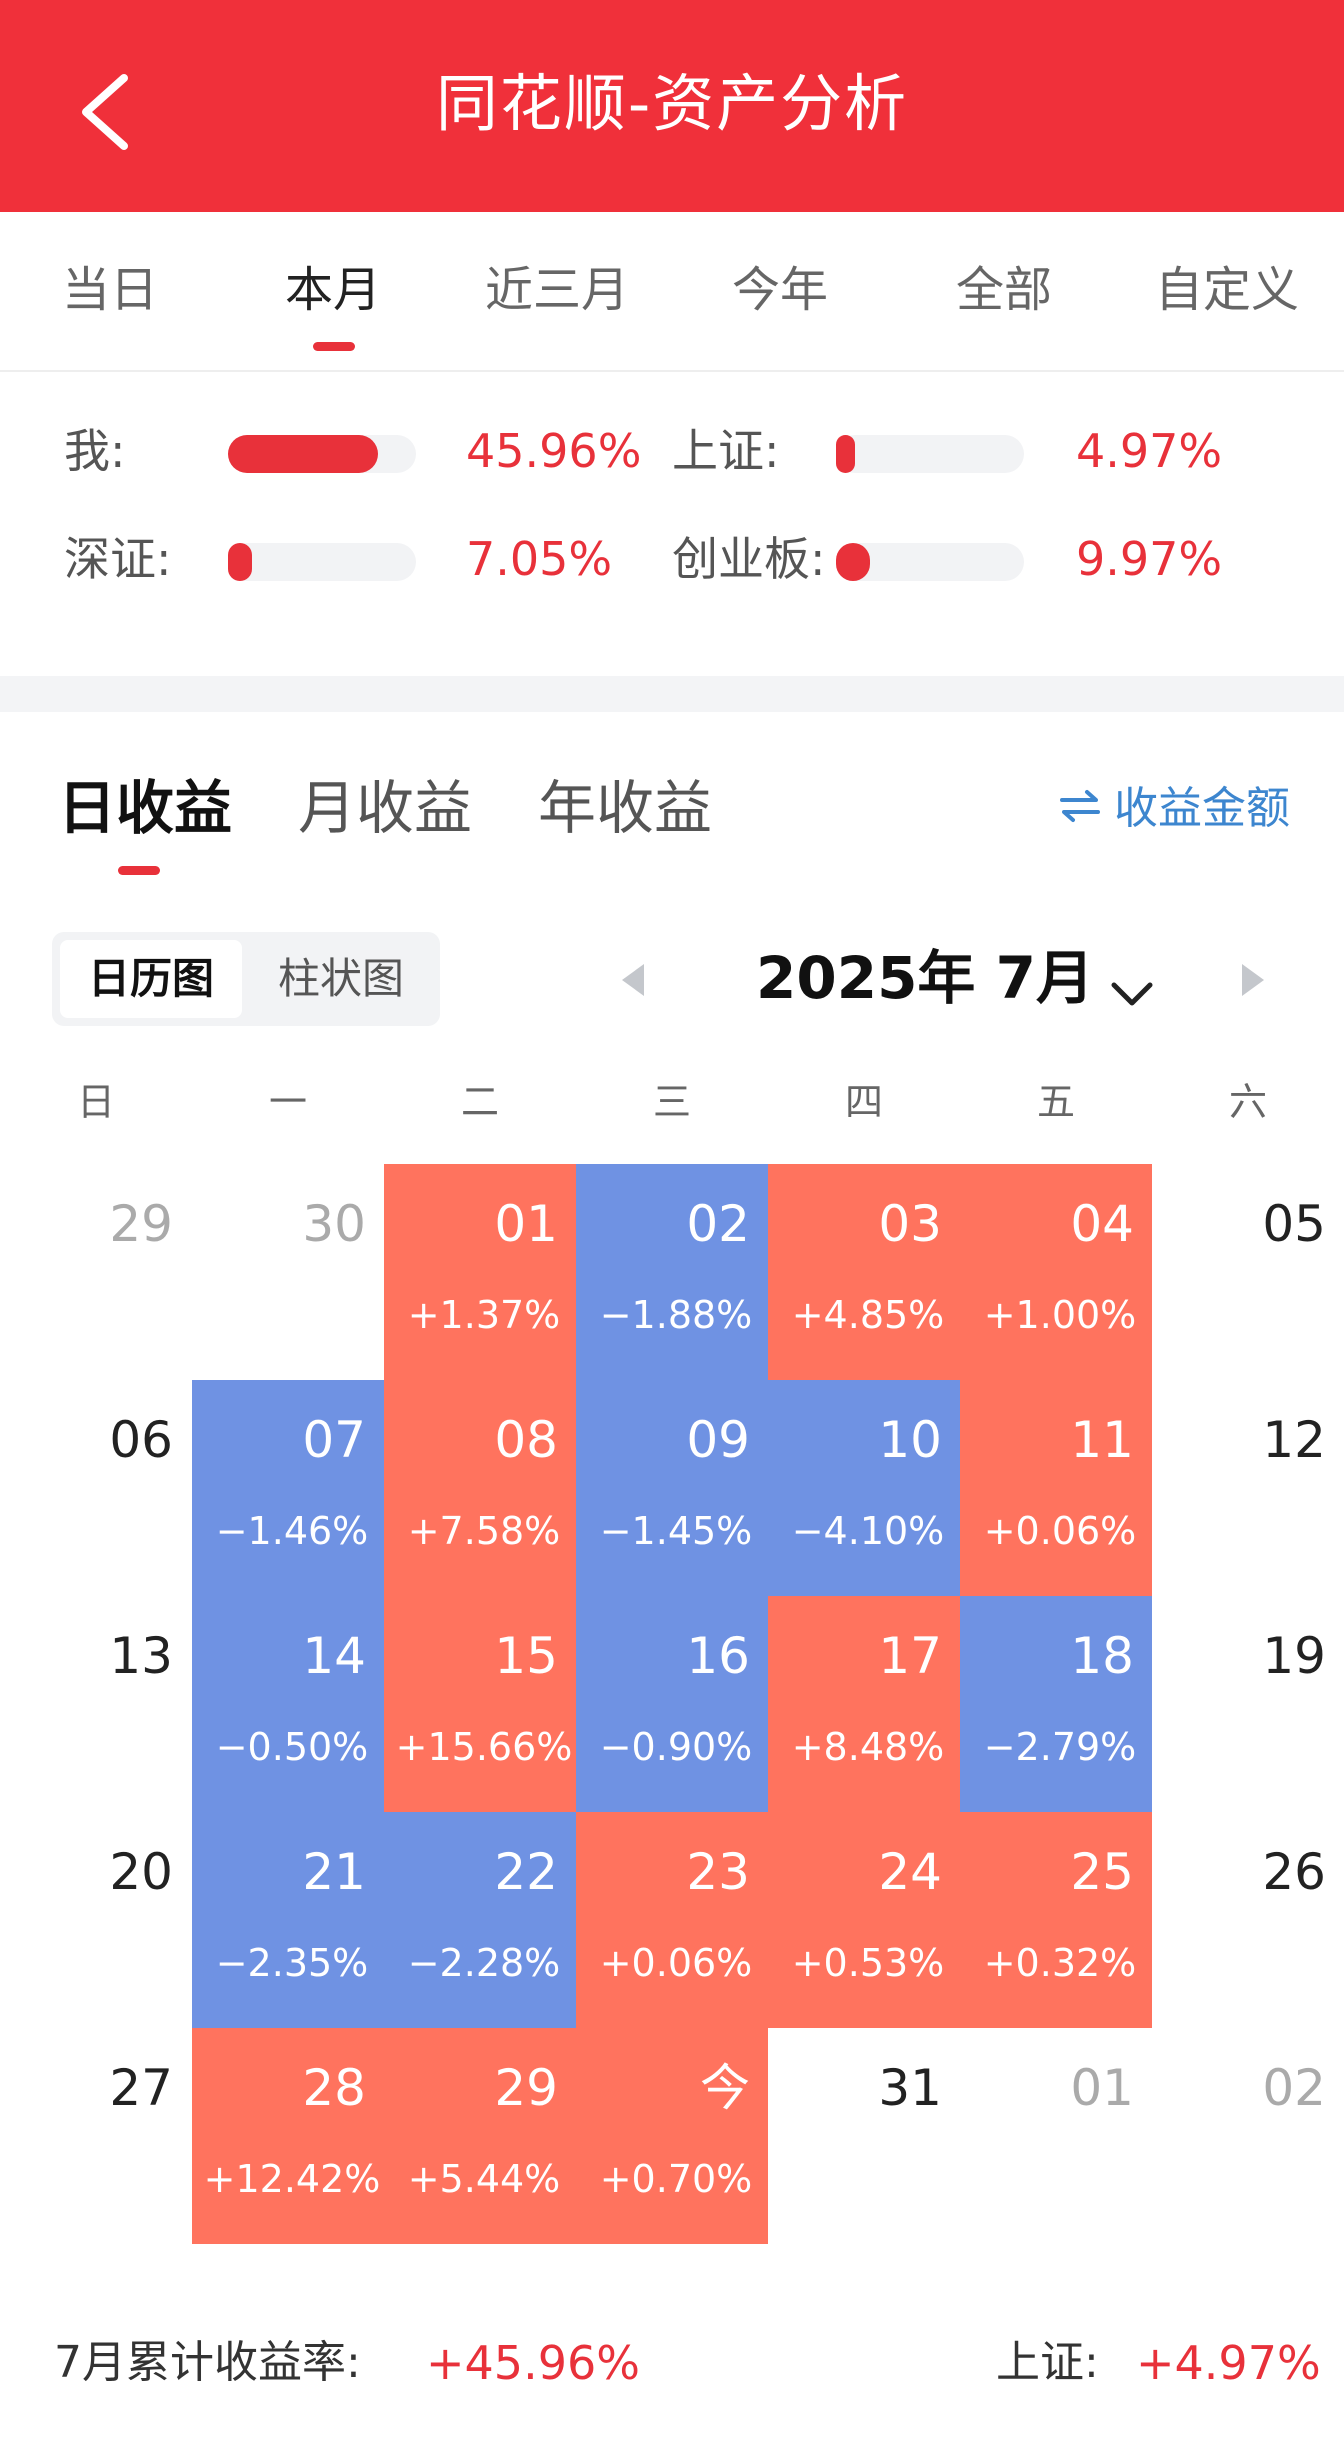 Image resolution: width=1344 pixels, height=2446 pixels. Describe the element at coordinates (780, 290) in the screenshot. I see `tab-this-year: 今年` at that location.